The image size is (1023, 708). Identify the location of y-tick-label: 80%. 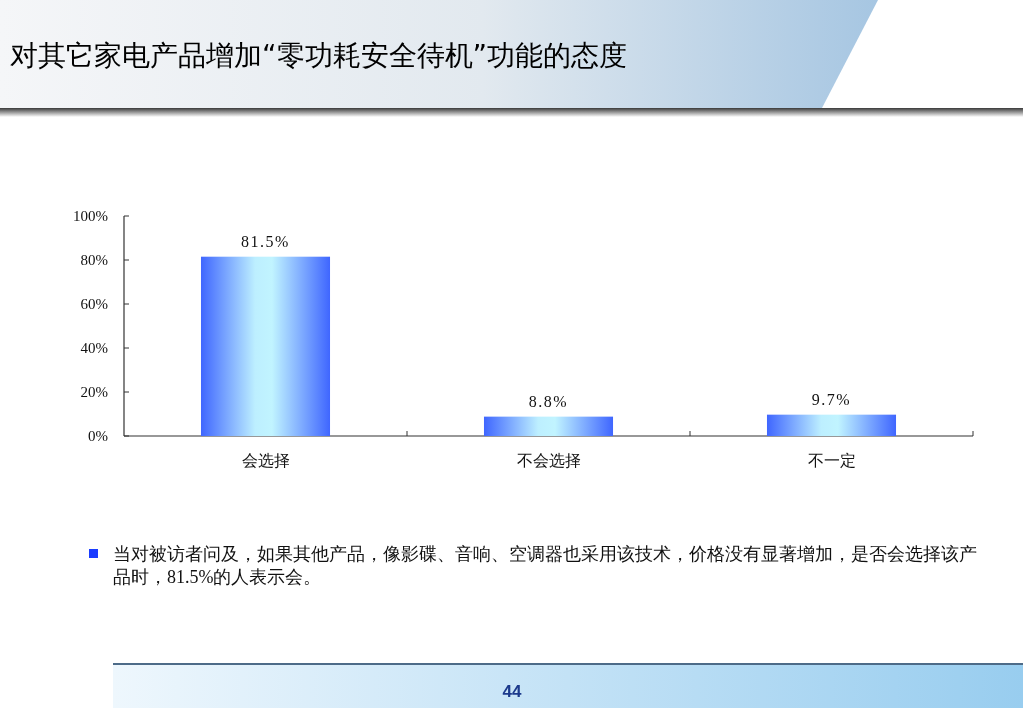
(94, 260).